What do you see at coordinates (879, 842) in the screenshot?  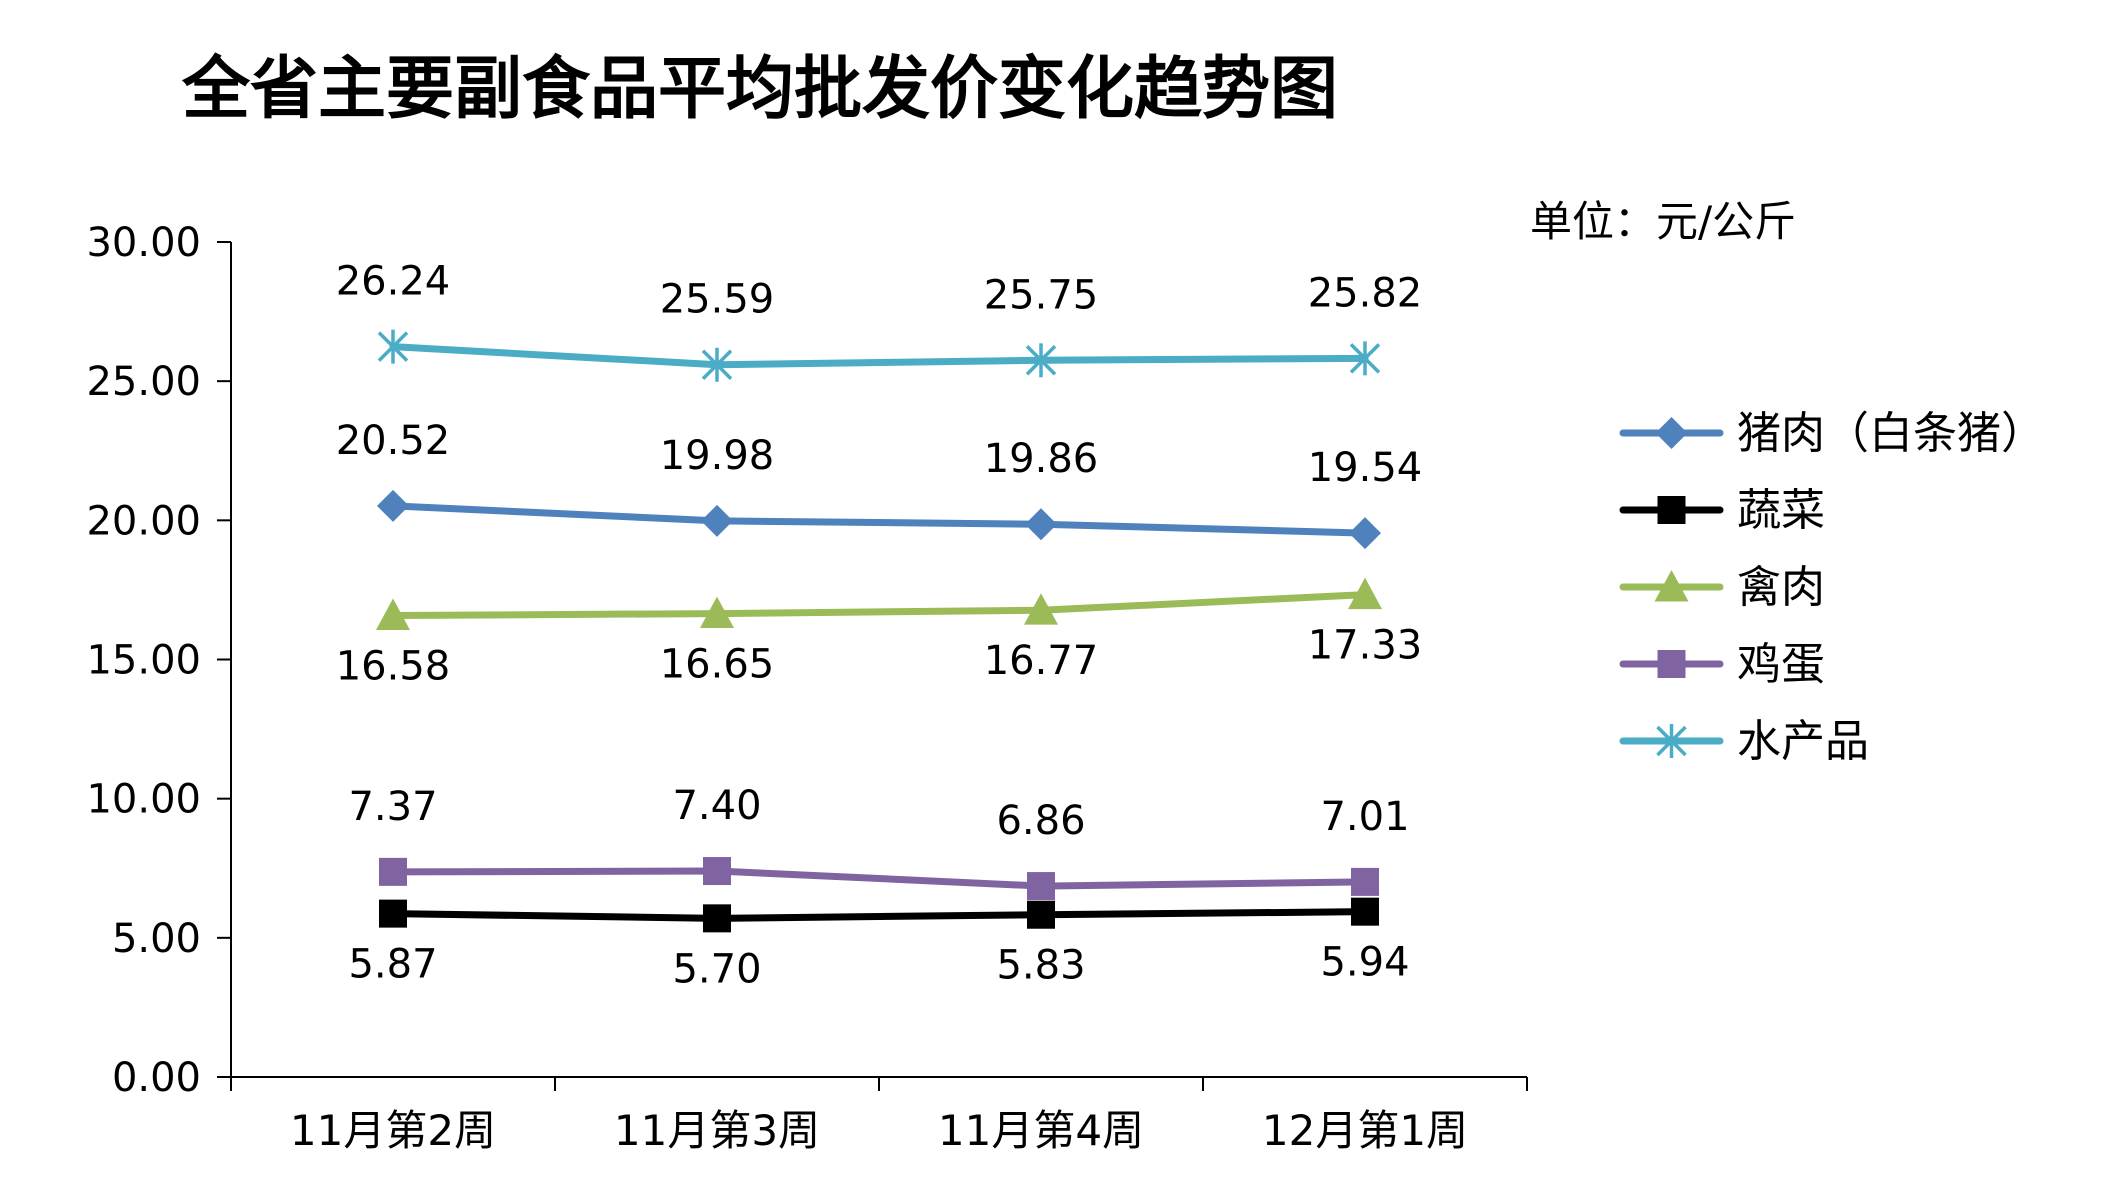 I see `series-3: 7.37 7.40 6.86 7.01` at bounding box center [879, 842].